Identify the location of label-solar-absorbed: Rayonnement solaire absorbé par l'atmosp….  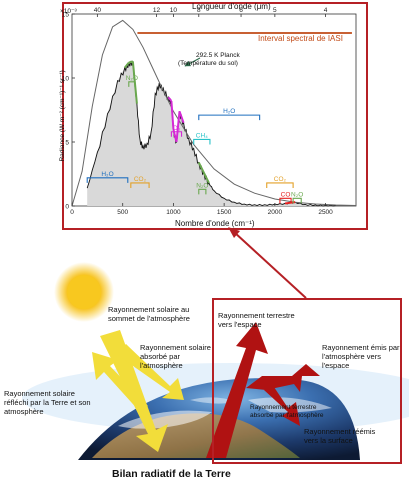
(175, 356).